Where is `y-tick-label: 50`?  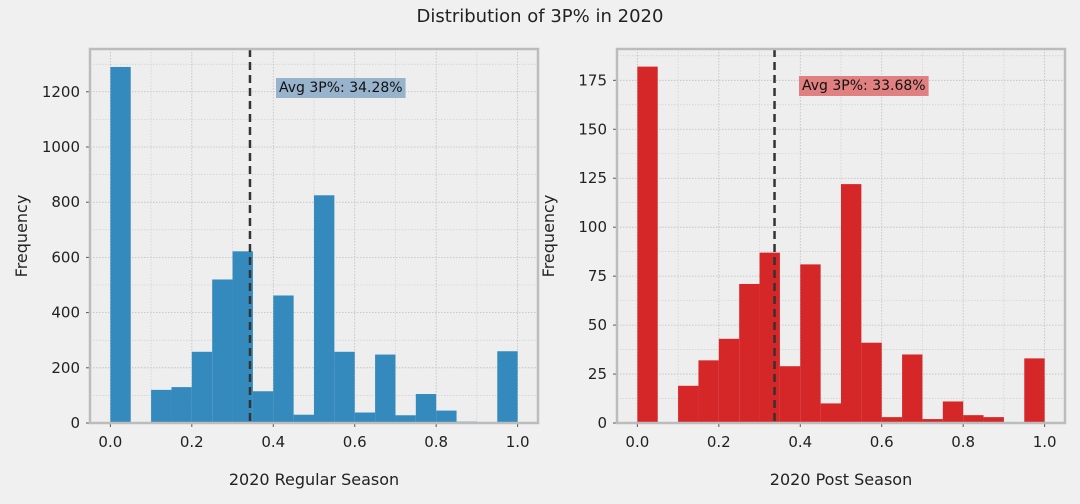
y-tick-label: 50 is located at coordinates (597, 325).